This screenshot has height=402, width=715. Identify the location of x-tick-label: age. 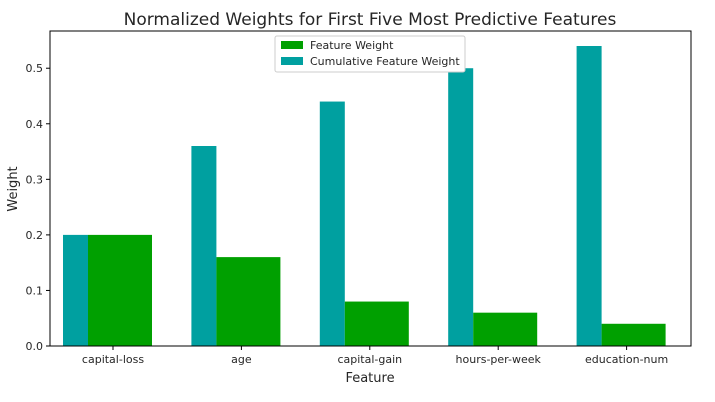
(241, 359).